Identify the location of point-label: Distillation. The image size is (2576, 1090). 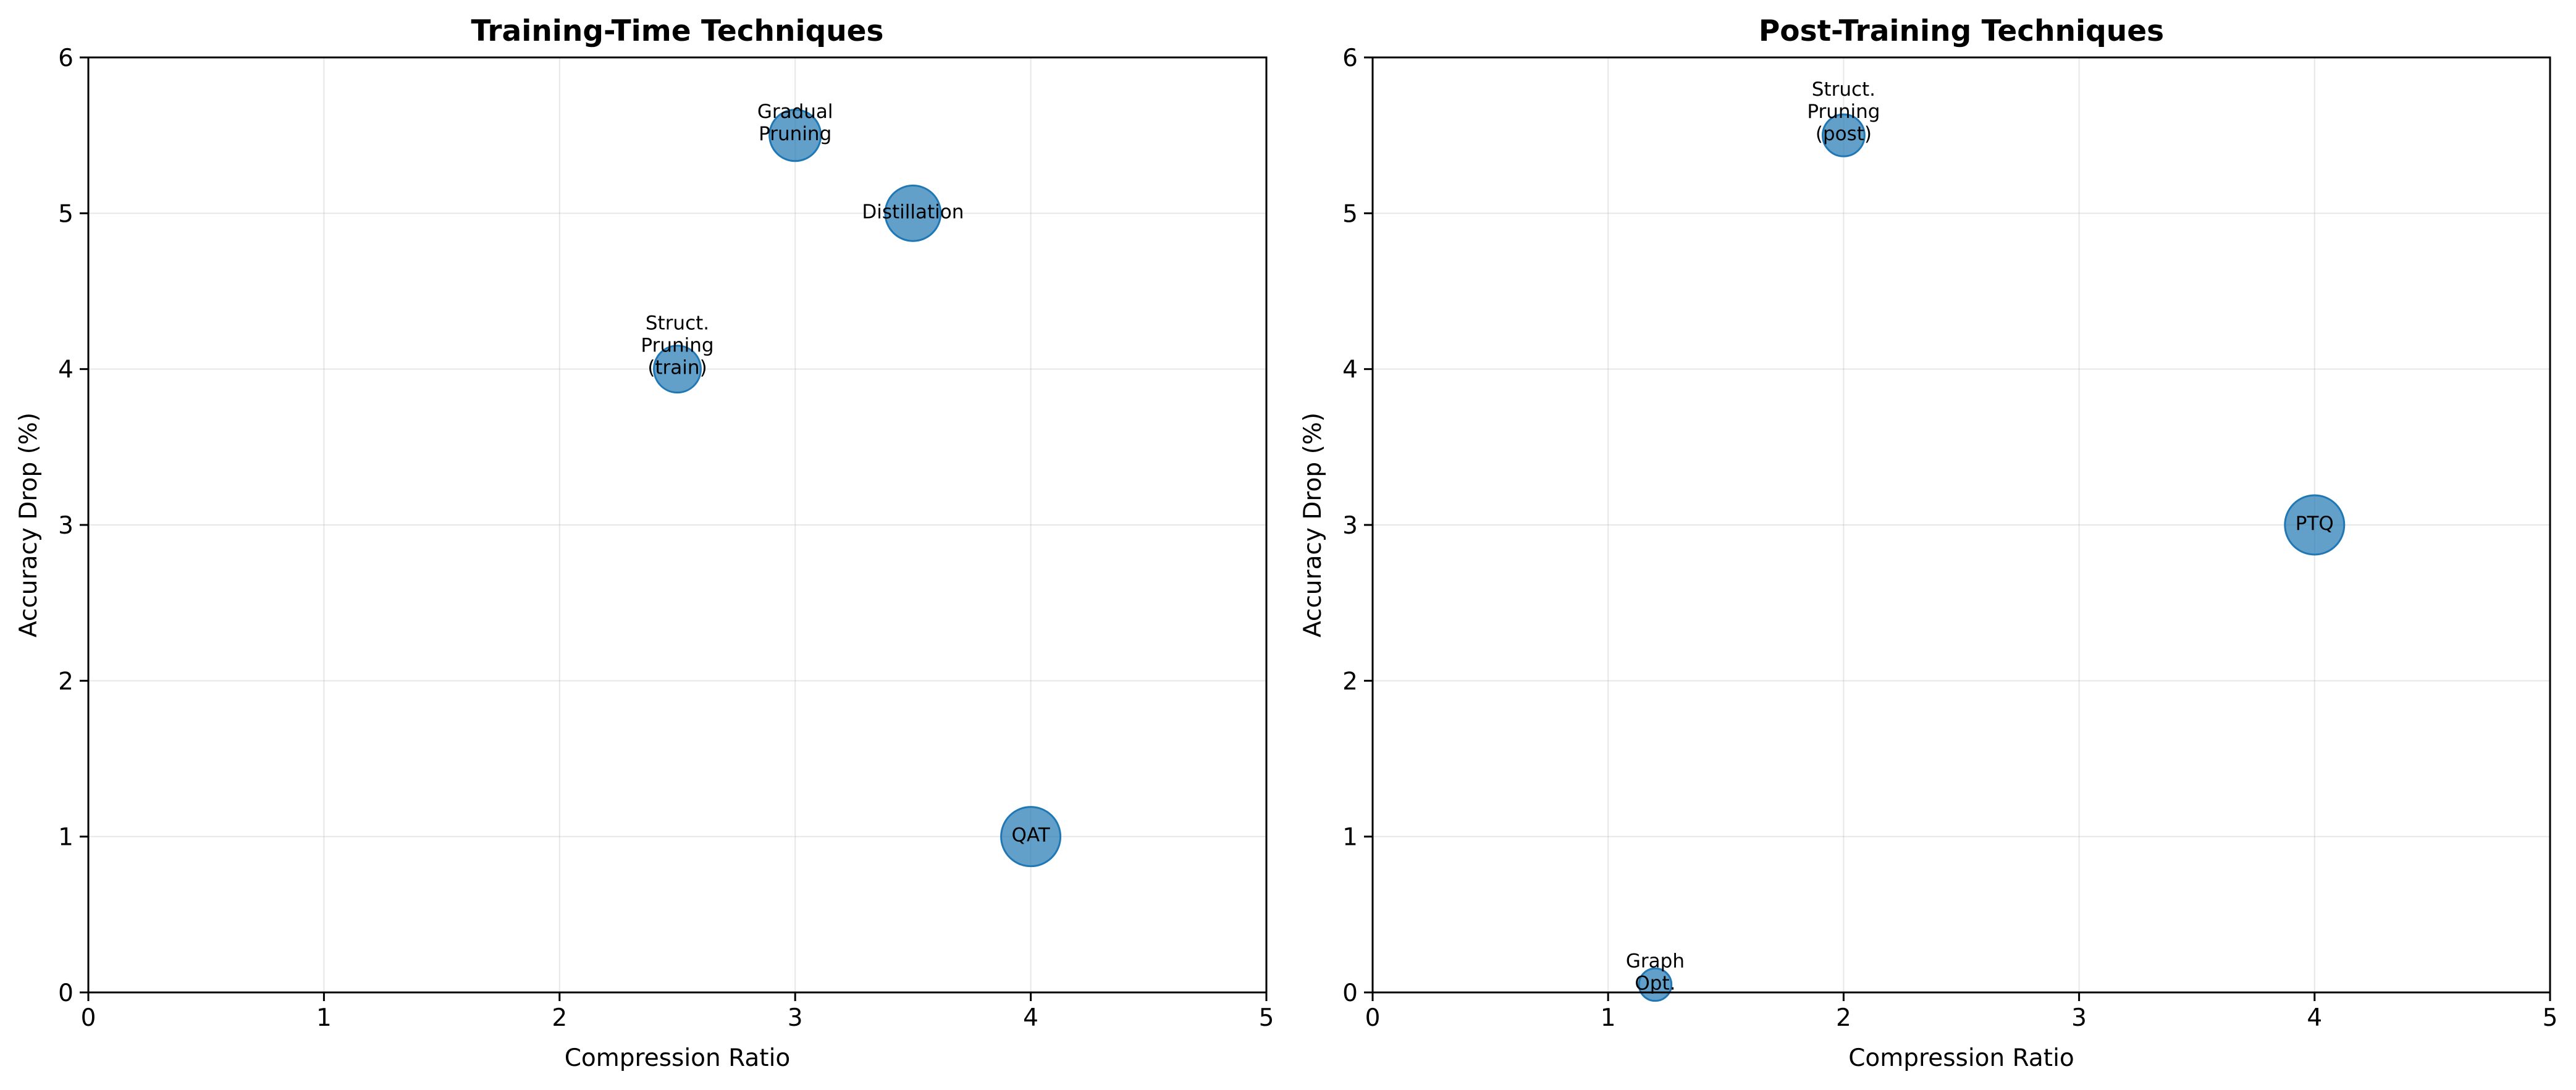
(913, 212).